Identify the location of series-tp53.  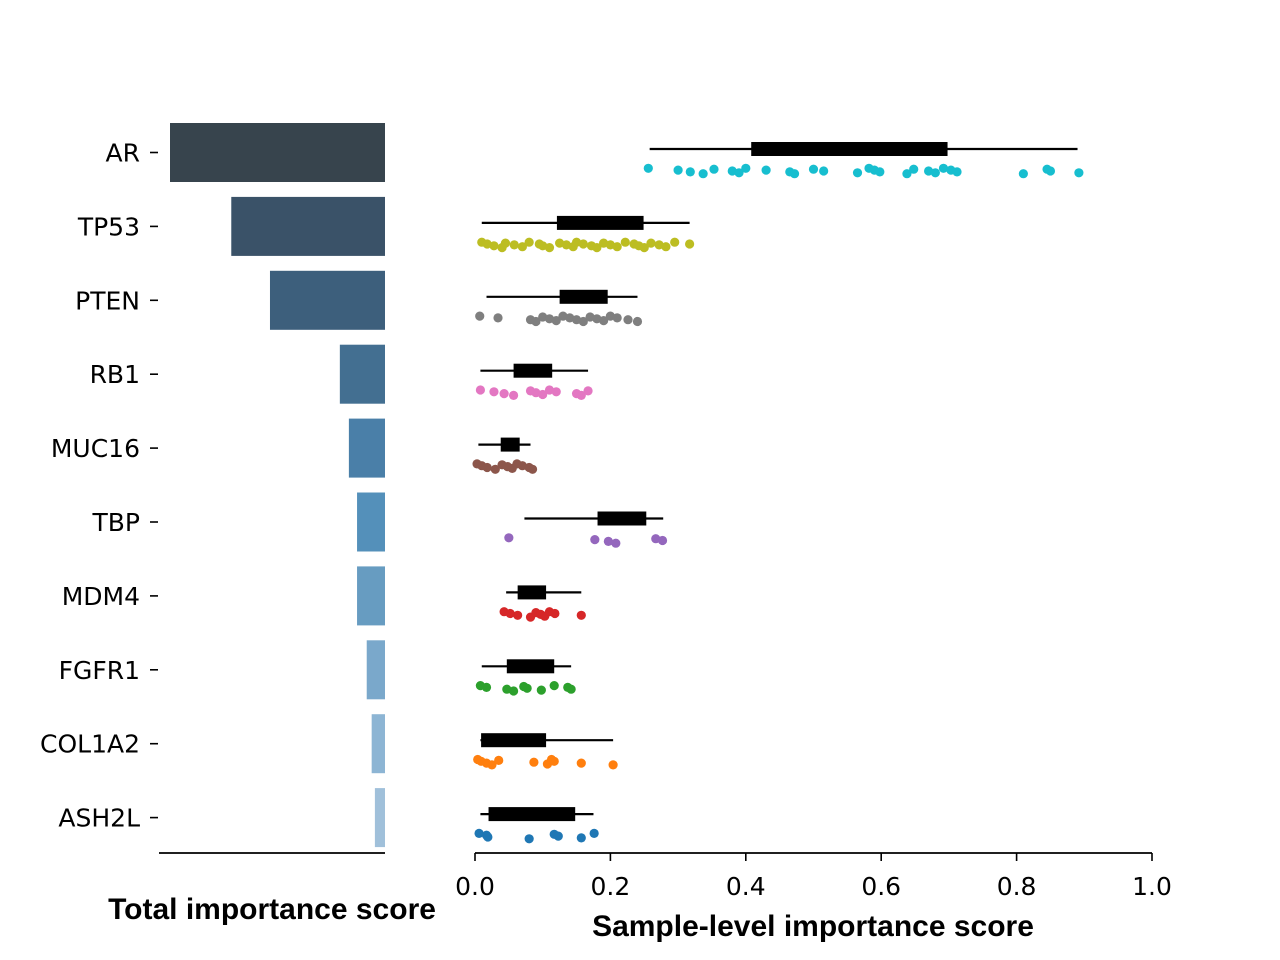
(586, 234).